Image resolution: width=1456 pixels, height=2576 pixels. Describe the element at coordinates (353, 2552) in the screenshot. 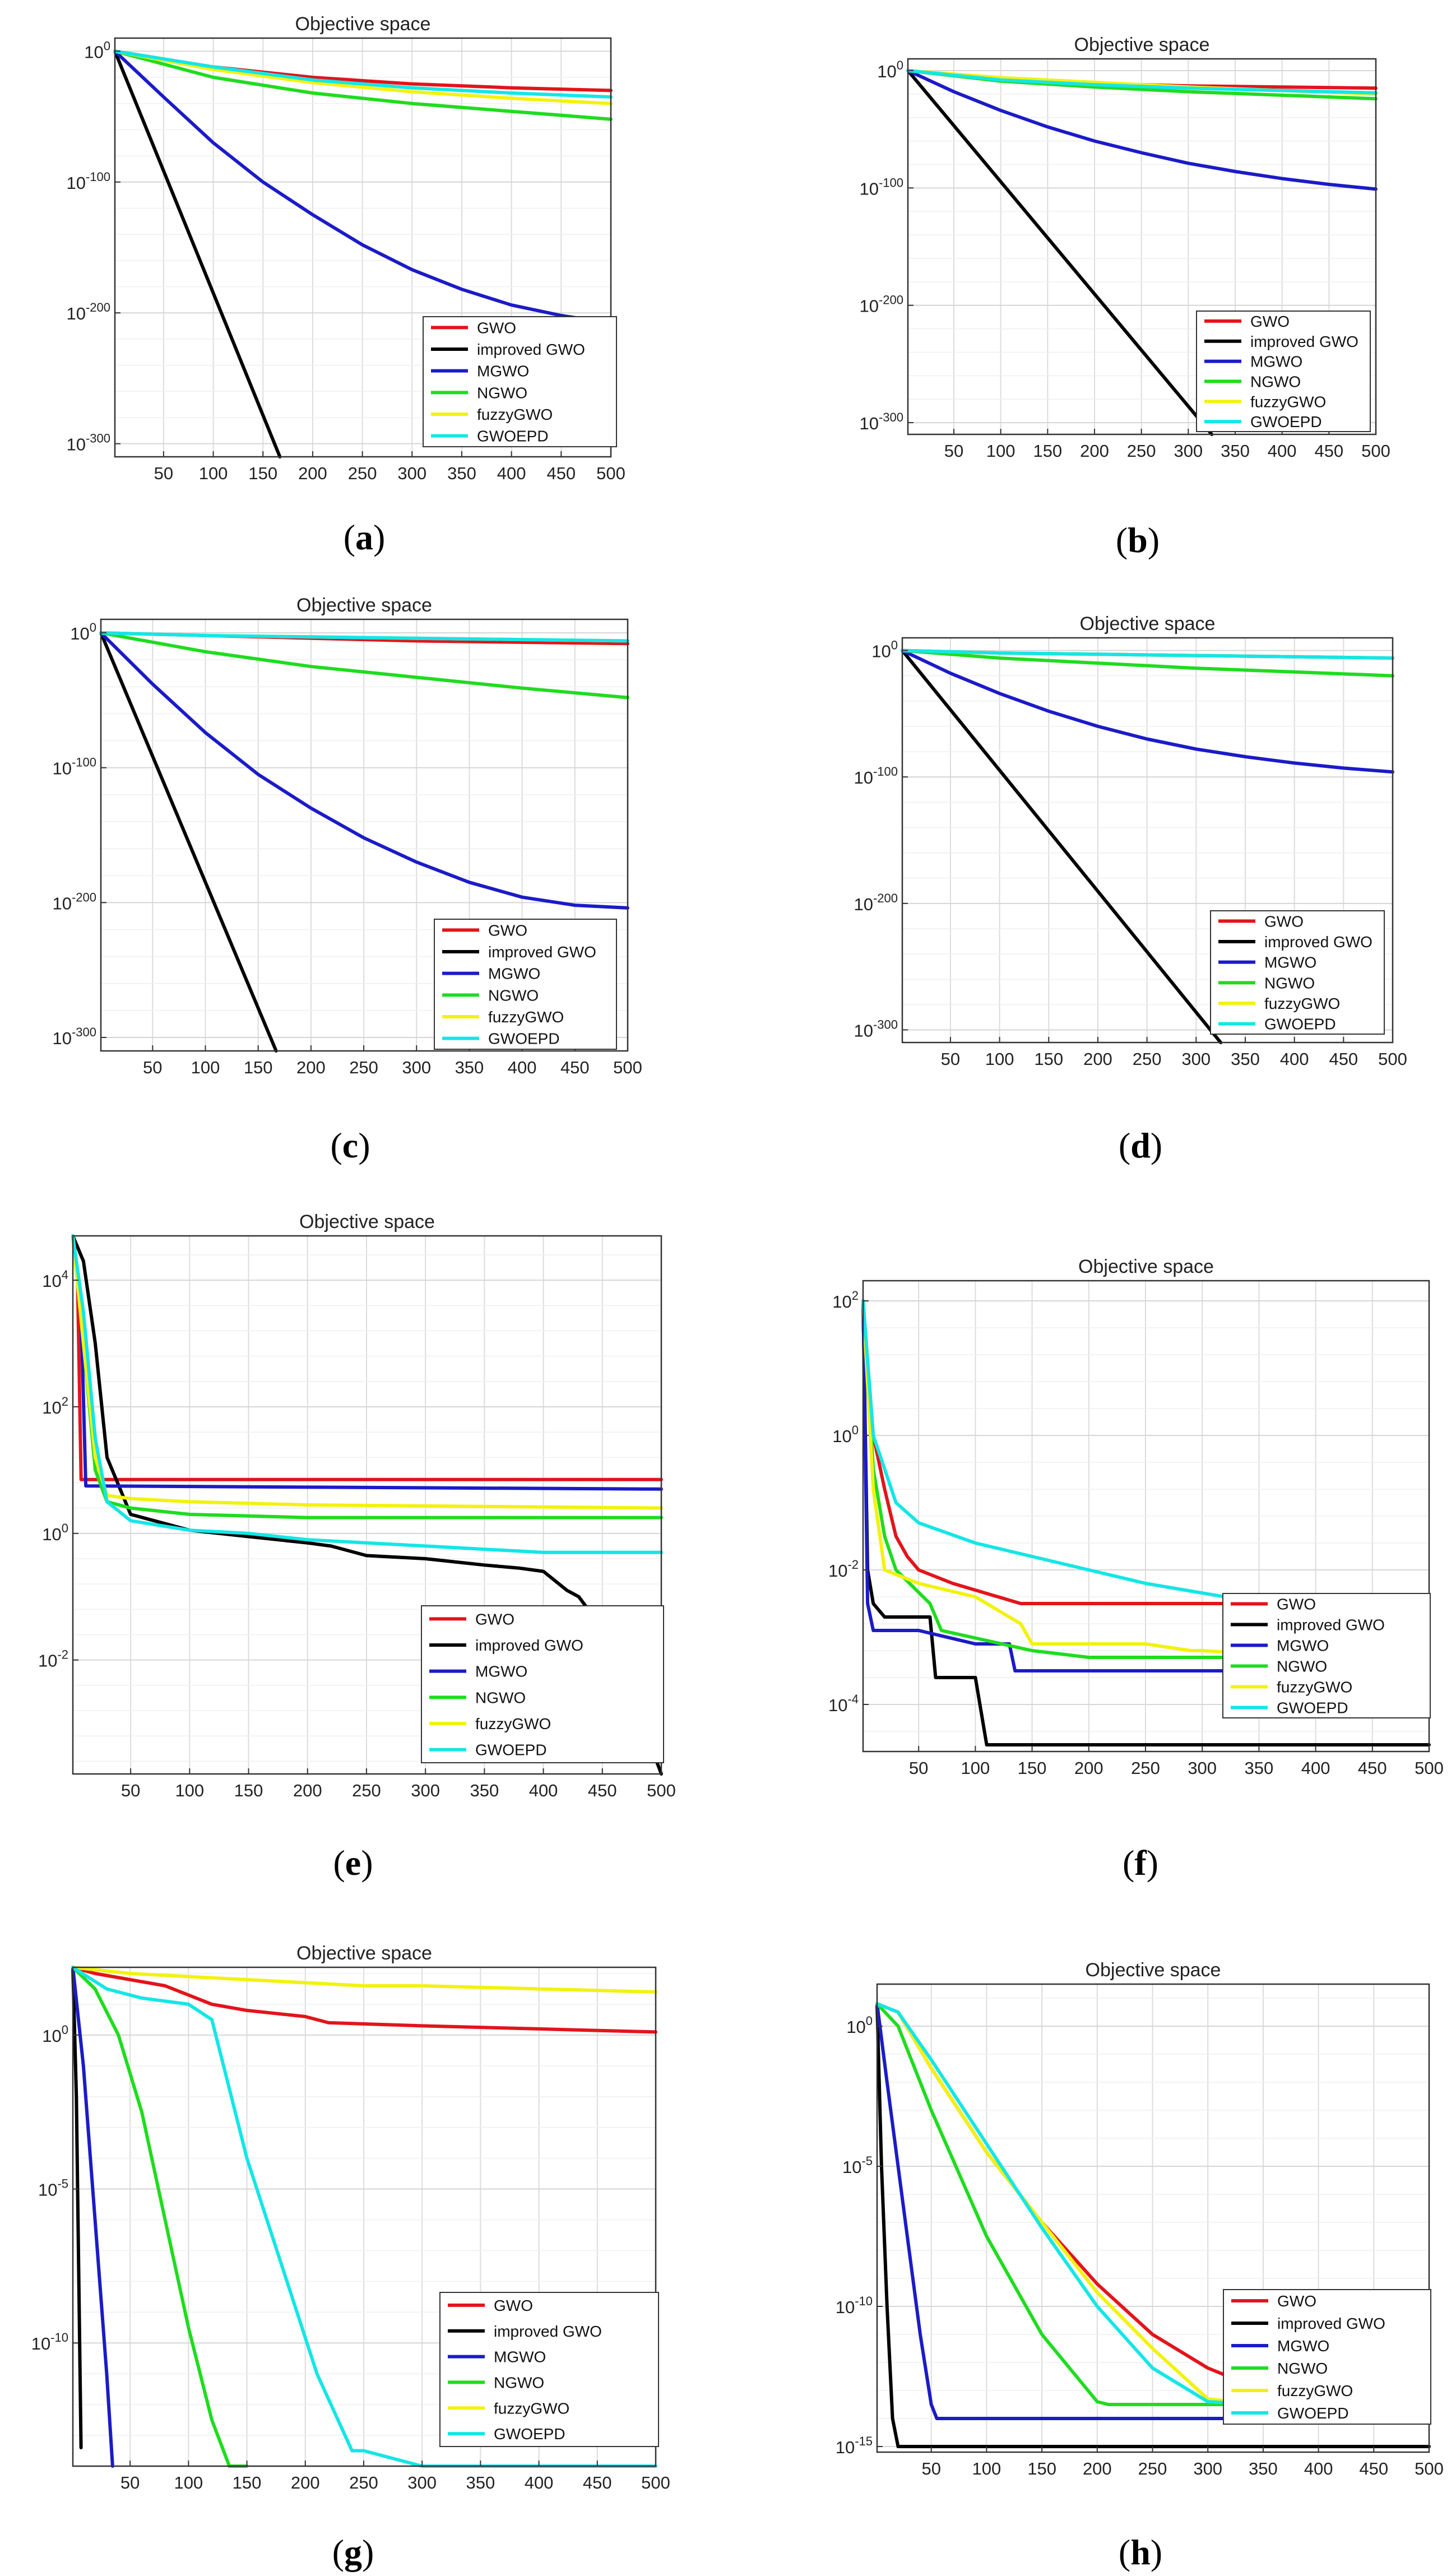

I see `panel-caption: (g)` at that location.